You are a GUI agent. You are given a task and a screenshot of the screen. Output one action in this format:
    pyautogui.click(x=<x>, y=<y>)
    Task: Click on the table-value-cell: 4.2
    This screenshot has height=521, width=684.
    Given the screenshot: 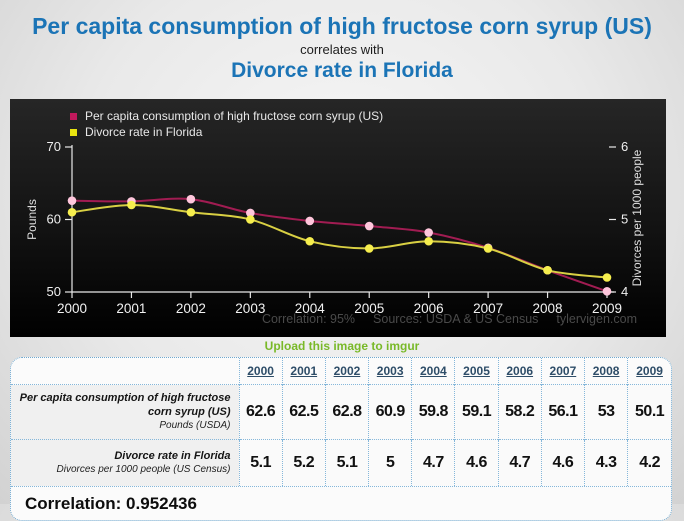 What is the action you would take?
    pyautogui.click(x=649, y=462)
    